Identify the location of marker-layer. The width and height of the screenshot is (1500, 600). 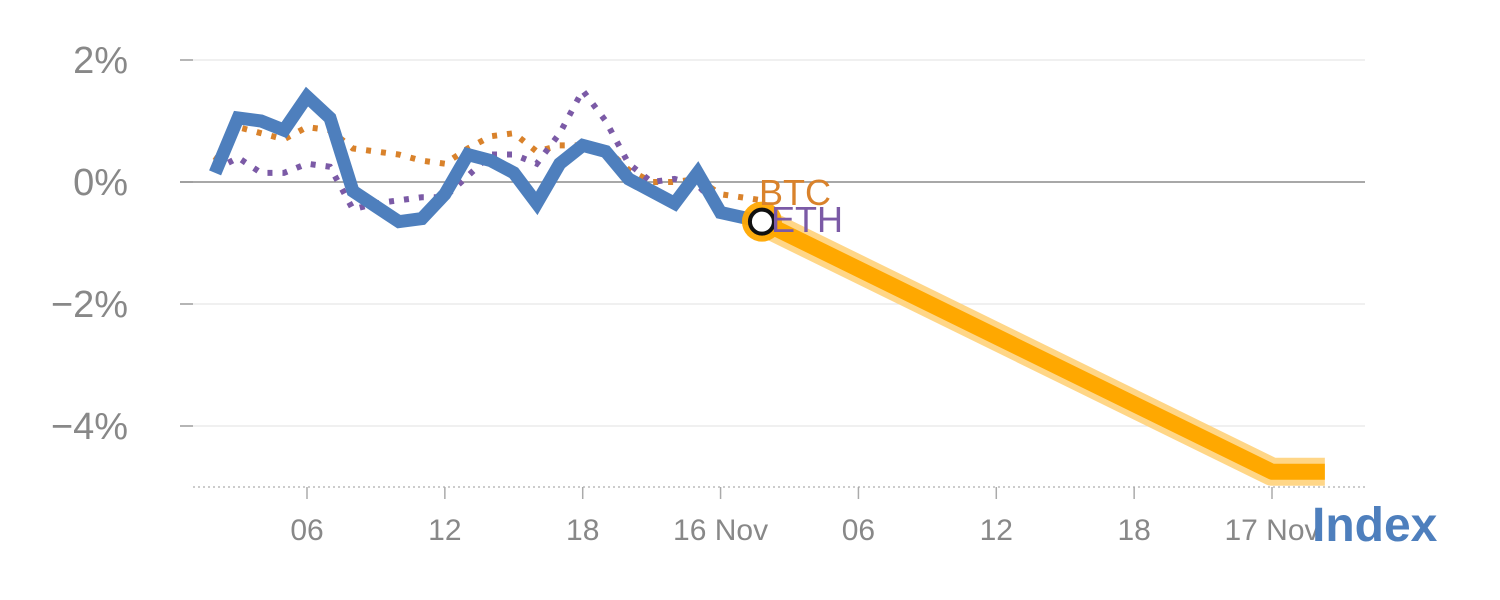
(761, 221).